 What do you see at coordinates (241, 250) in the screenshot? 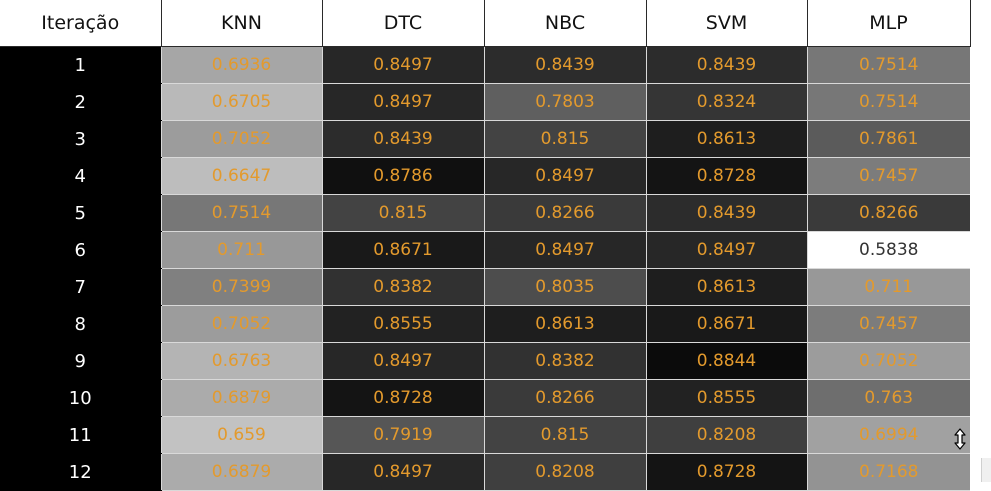
I see `knn-cell: 0.711` at bounding box center [241, 250].